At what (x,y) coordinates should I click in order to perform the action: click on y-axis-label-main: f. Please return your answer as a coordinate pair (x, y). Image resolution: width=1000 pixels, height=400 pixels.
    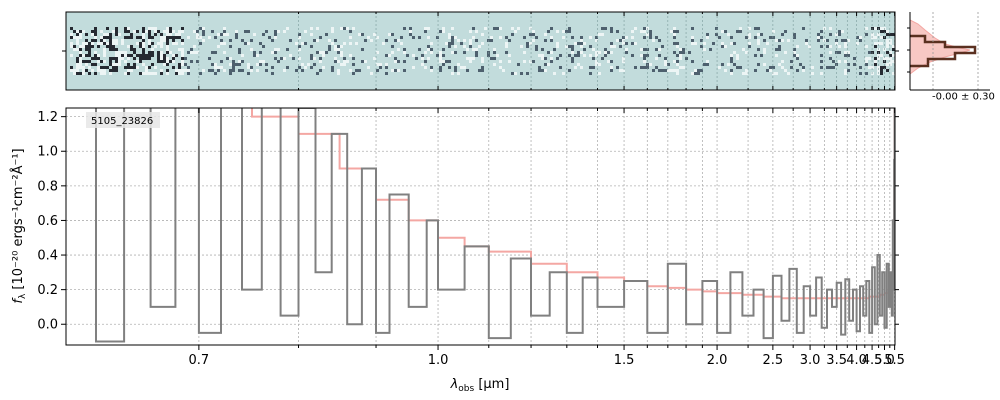
    Looking at the image, I should click on (18, 300).